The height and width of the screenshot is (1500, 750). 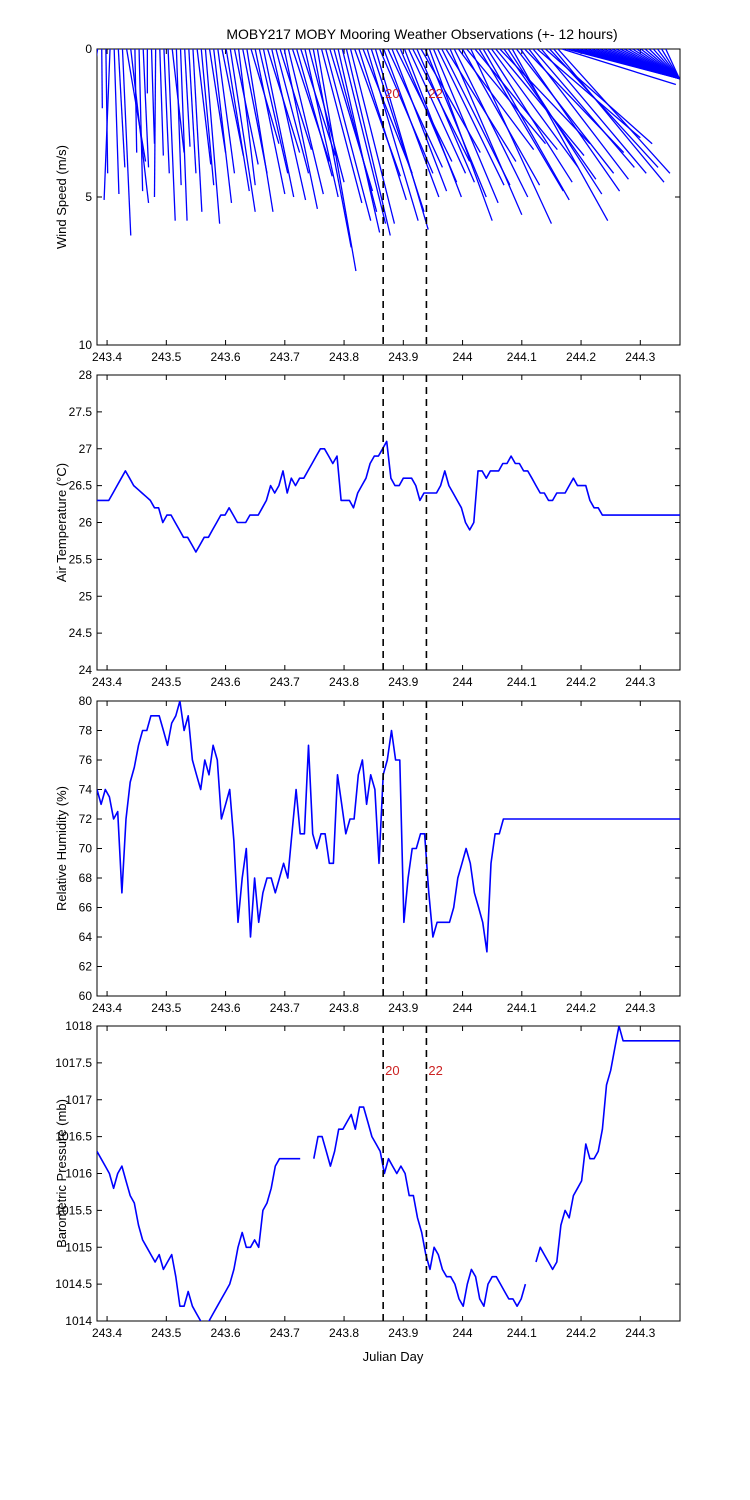 What do you see at coordinates (86, 878) in the screenshot?
I see `y-tick-label: 68` at bounding box center [86, 878].